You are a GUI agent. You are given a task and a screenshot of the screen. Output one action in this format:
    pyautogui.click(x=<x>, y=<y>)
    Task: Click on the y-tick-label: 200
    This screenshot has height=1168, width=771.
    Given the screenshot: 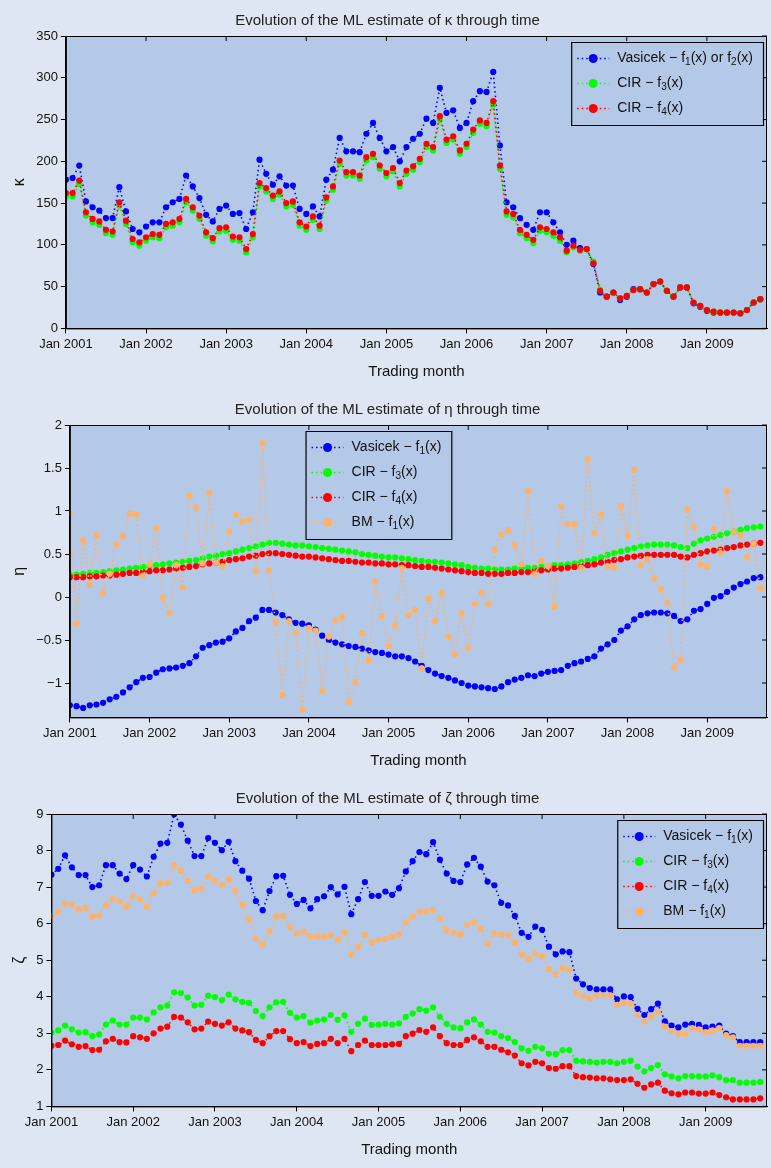 What is the action you would take?
    pyautogui.click(x=47, y=160)
    